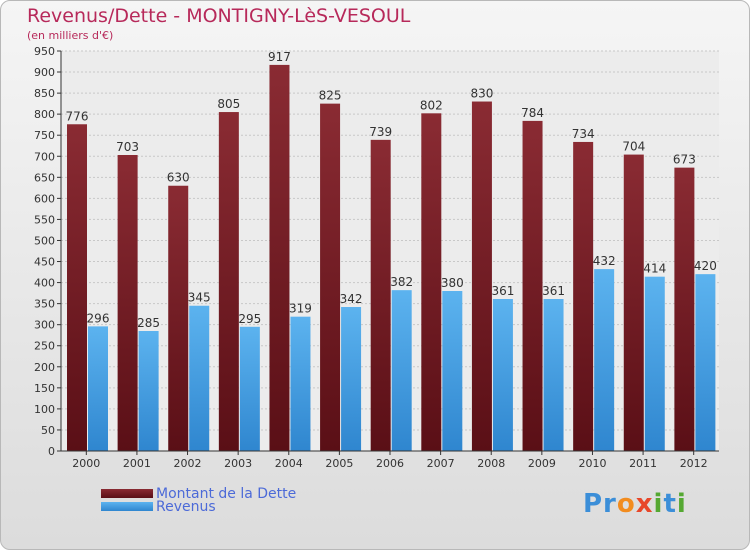 The image size is (750, 550). What do you see at coordinates (44, 93) in the screenshot?
I see `y-tick-label: 850` at bounding box center [44, 93].